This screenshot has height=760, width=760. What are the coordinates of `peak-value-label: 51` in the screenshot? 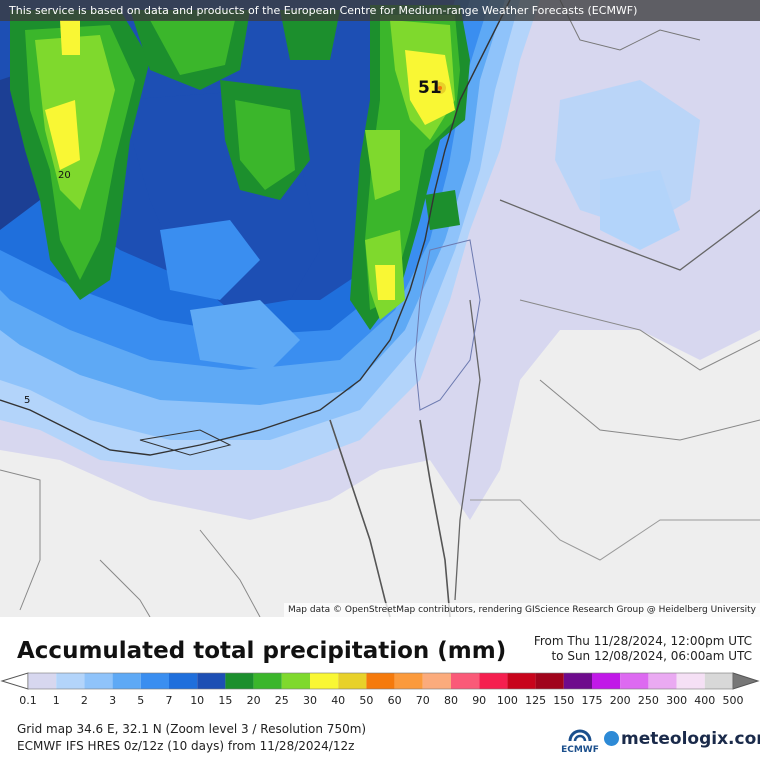 It's located at (430, 88).